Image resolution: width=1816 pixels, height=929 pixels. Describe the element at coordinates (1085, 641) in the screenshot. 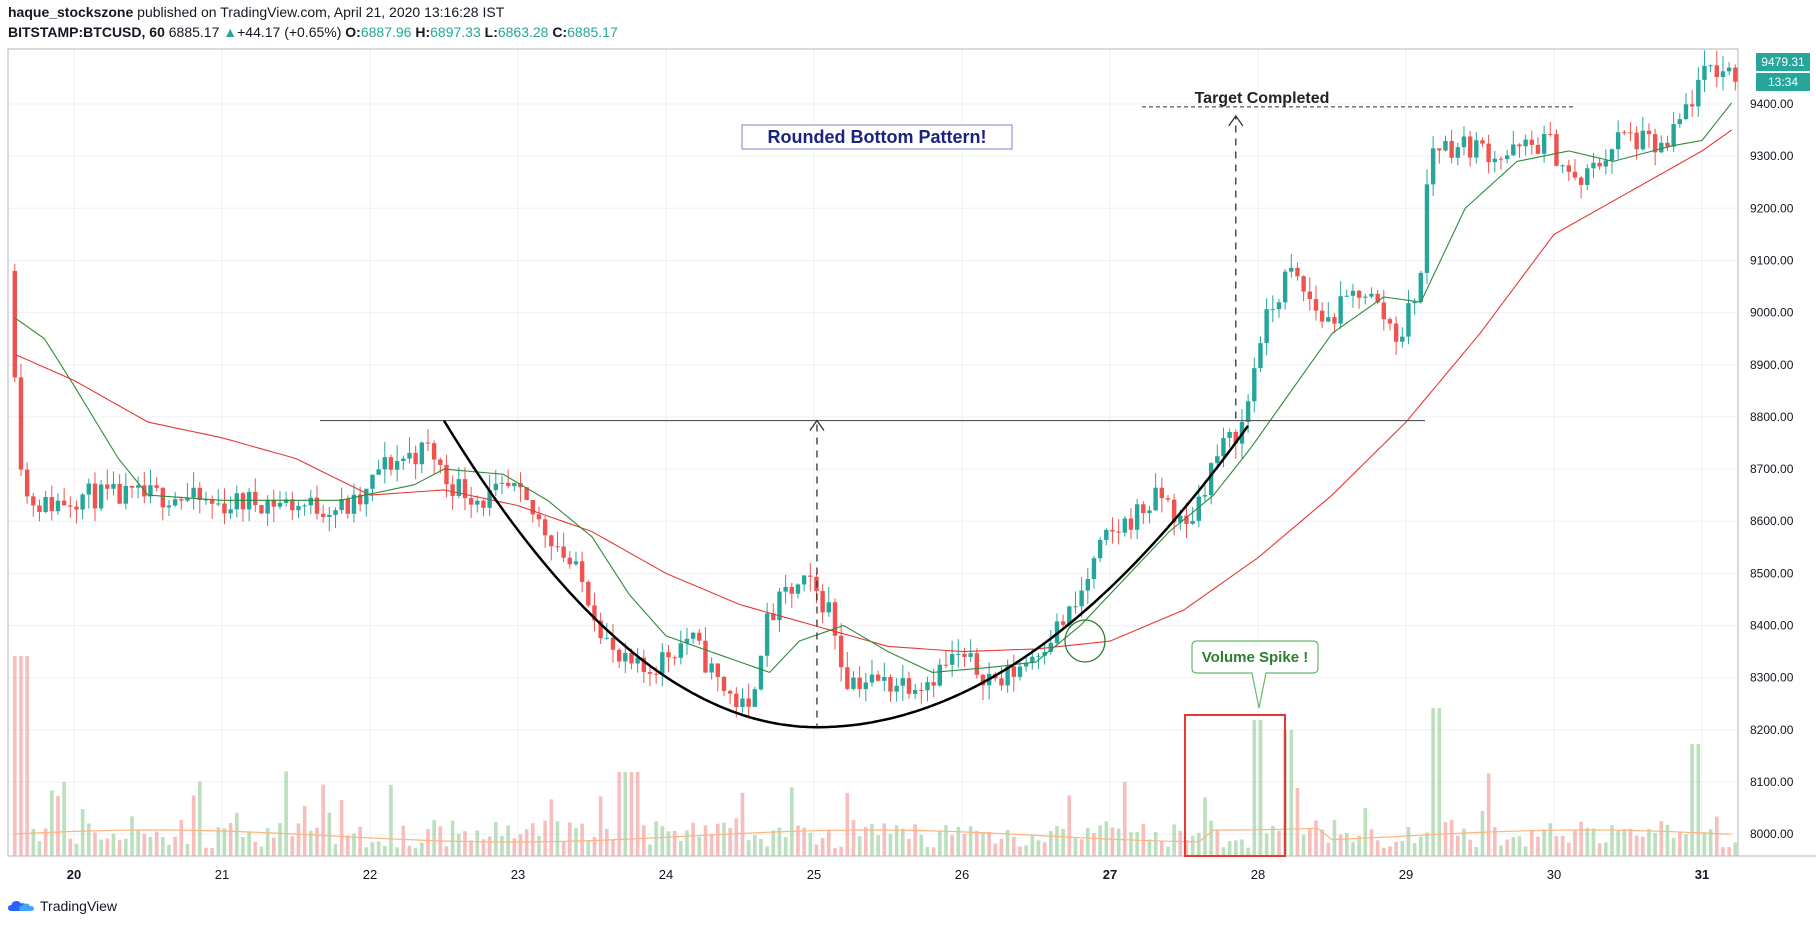

I see `breakout-circle` at that location.